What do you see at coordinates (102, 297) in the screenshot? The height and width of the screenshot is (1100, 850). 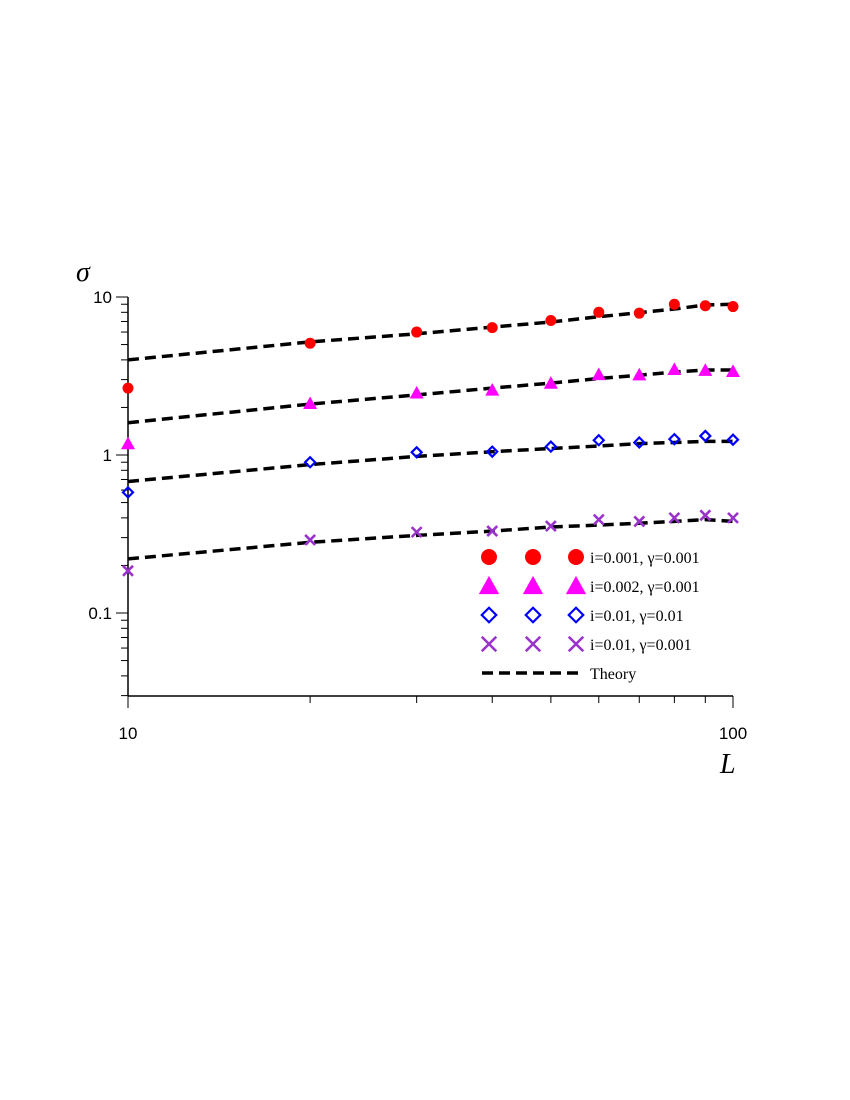 I see `y-tick-label: 10` at bounding box center [102, 297].